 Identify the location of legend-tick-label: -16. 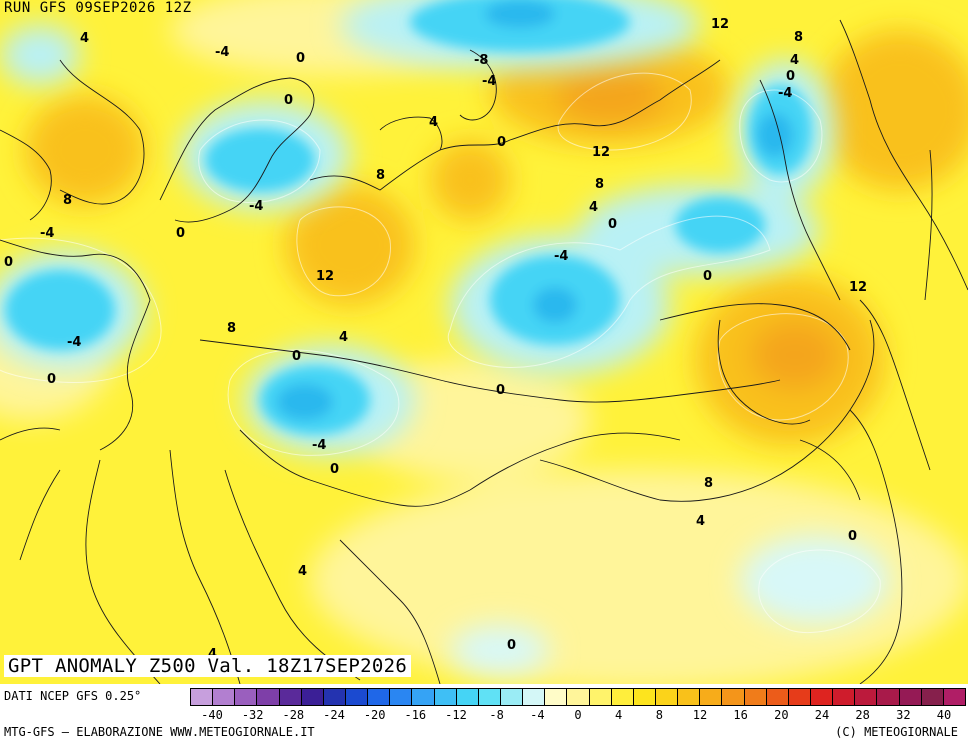
(415, 715).